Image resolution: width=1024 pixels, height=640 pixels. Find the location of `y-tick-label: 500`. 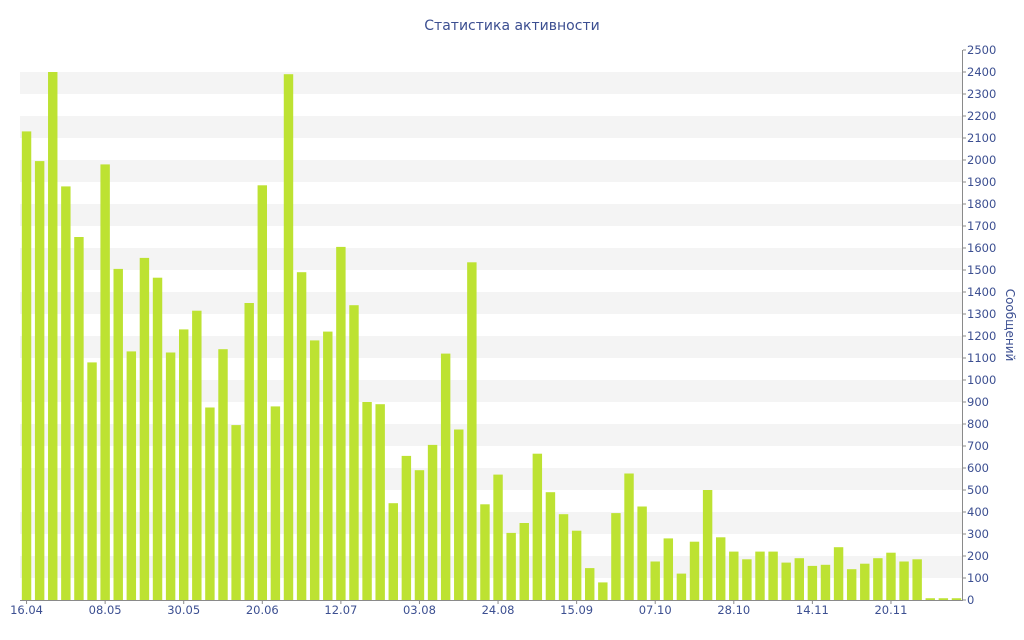

y-tick-label: 500 is located at coordinates (978, 490).